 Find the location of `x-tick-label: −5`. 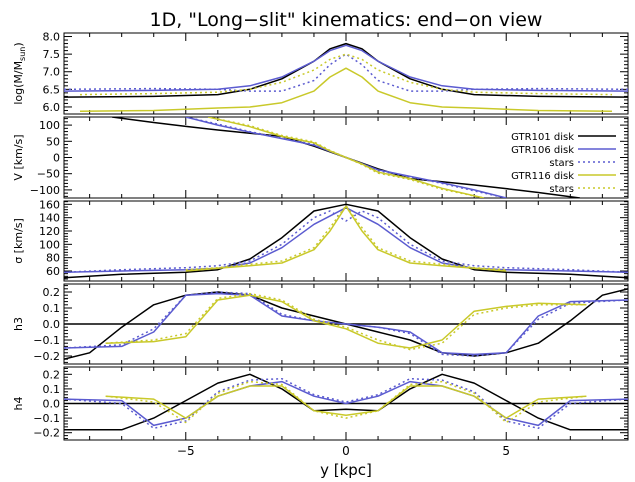

x-tick-label: −5 is located at coordinates (186, 451).